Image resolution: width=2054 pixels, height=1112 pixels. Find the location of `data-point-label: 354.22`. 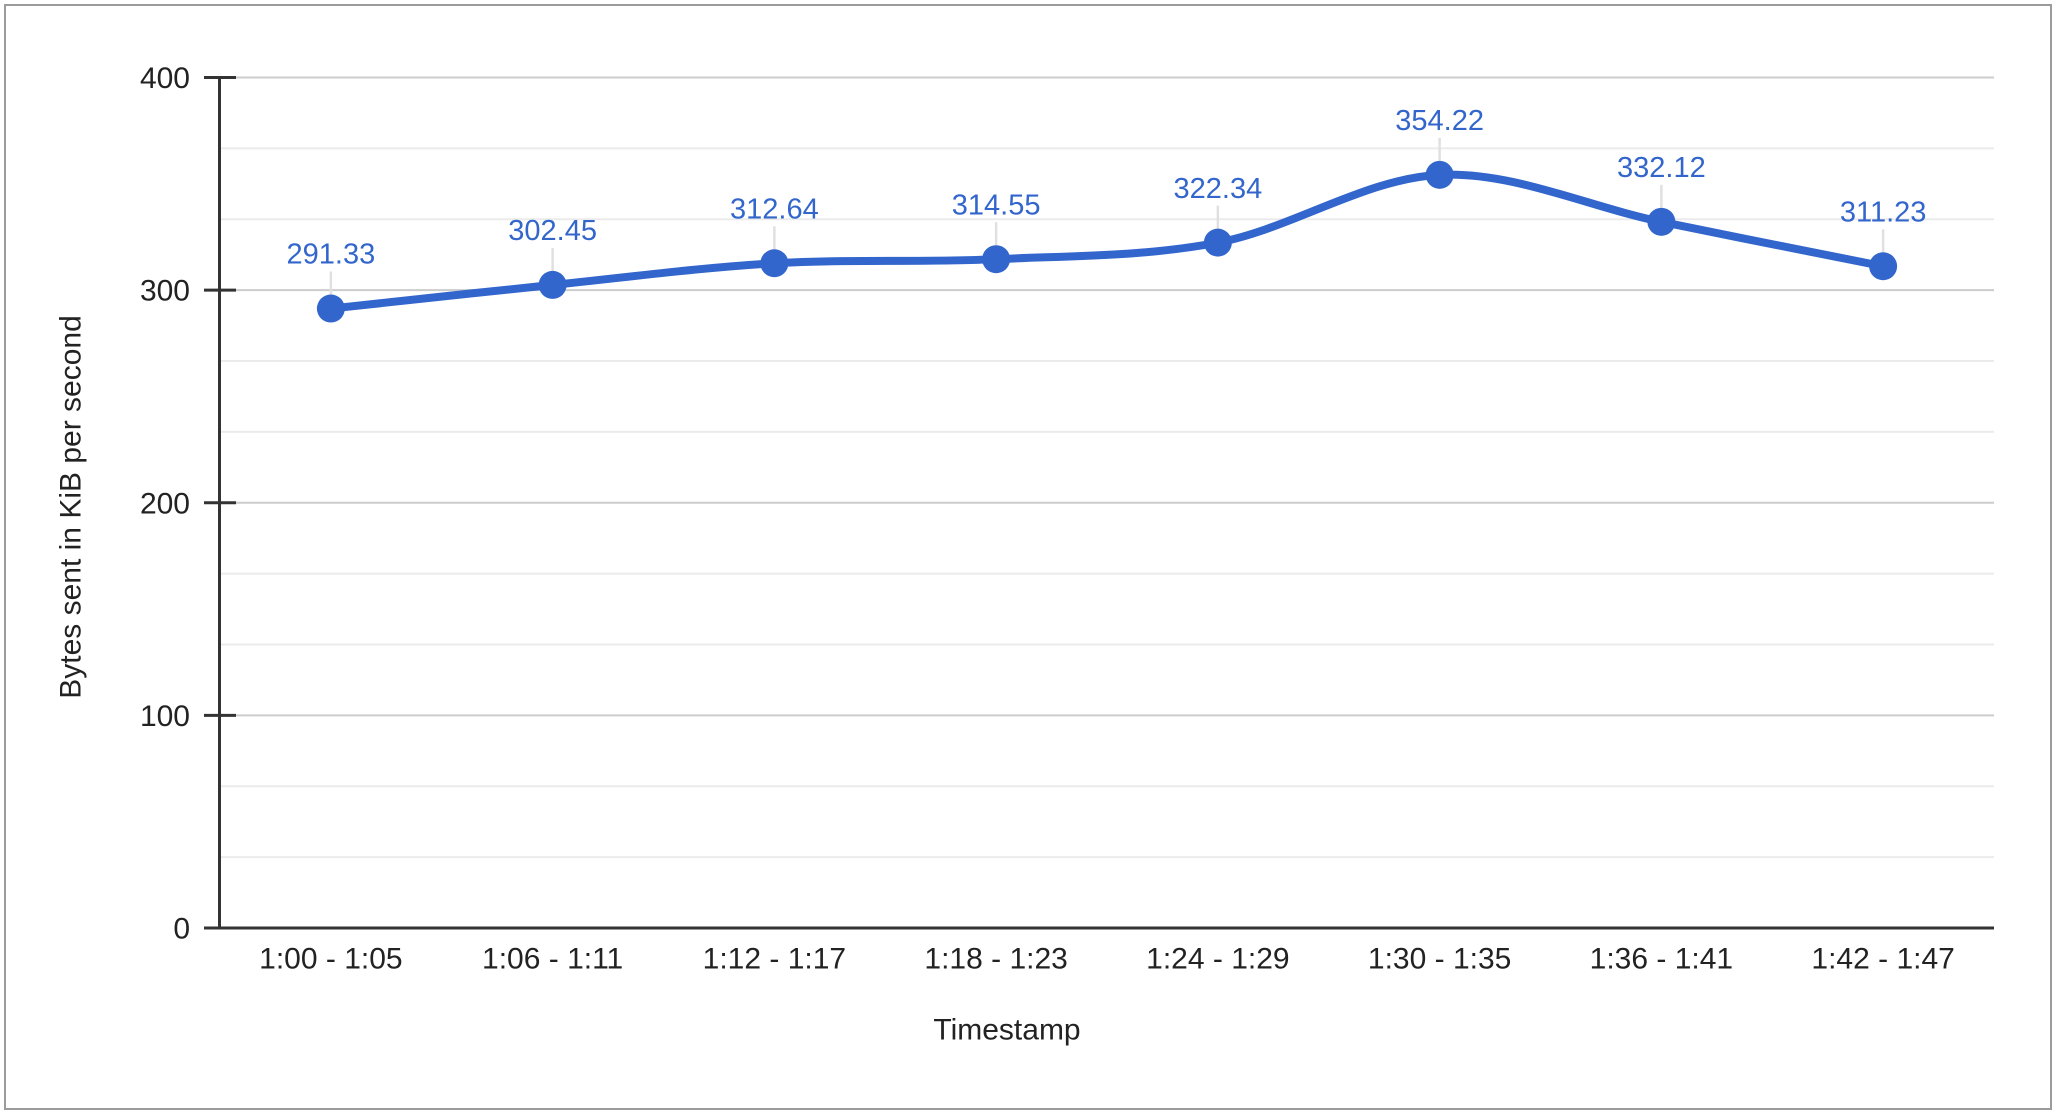

data-point-label: 354.22 is located at coordinates (1439, 121).